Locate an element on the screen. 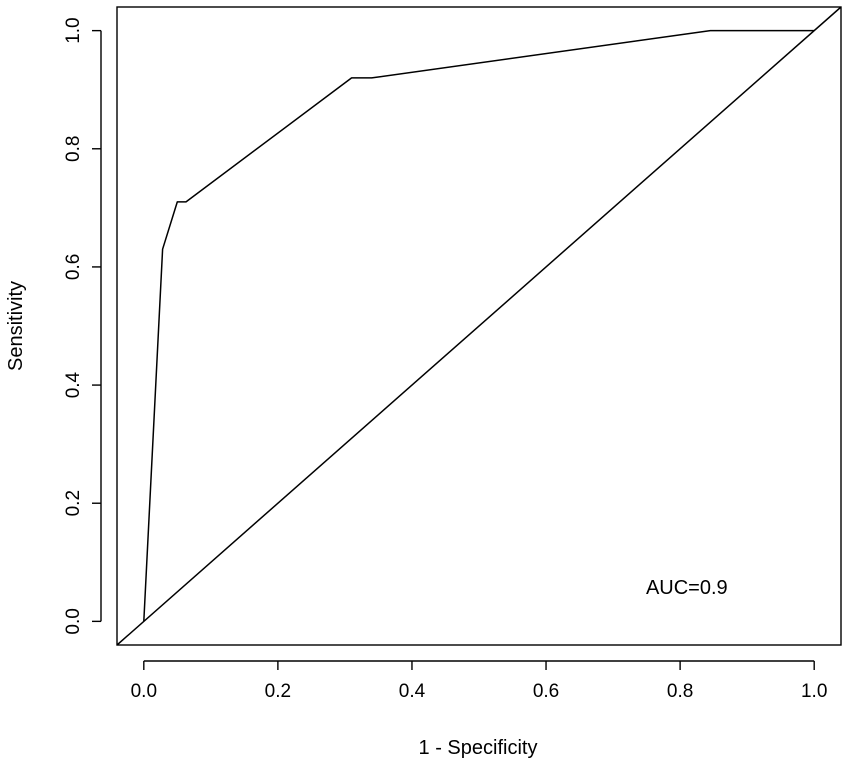 The width and height of the screenshot is (851, 766). x-tick-label: 1.0 is located at coordinates (814, 691).